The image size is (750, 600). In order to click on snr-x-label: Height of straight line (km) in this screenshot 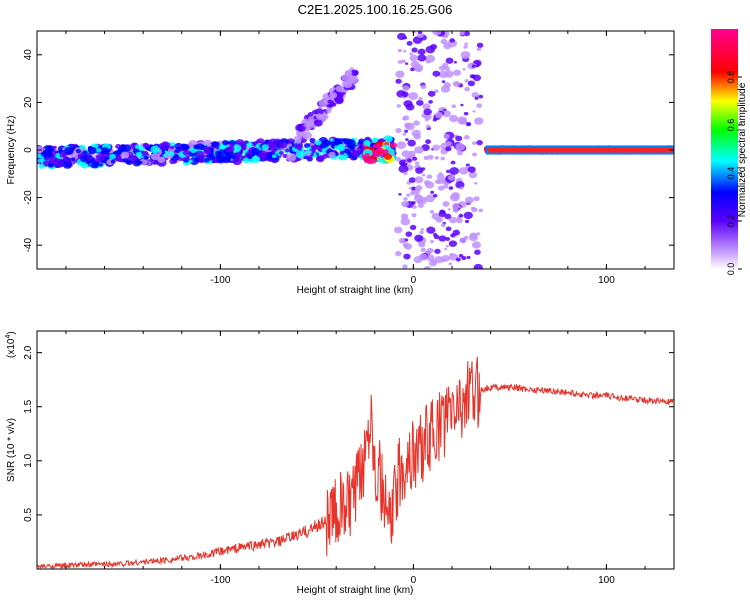, I will do `click(355, 590)`.